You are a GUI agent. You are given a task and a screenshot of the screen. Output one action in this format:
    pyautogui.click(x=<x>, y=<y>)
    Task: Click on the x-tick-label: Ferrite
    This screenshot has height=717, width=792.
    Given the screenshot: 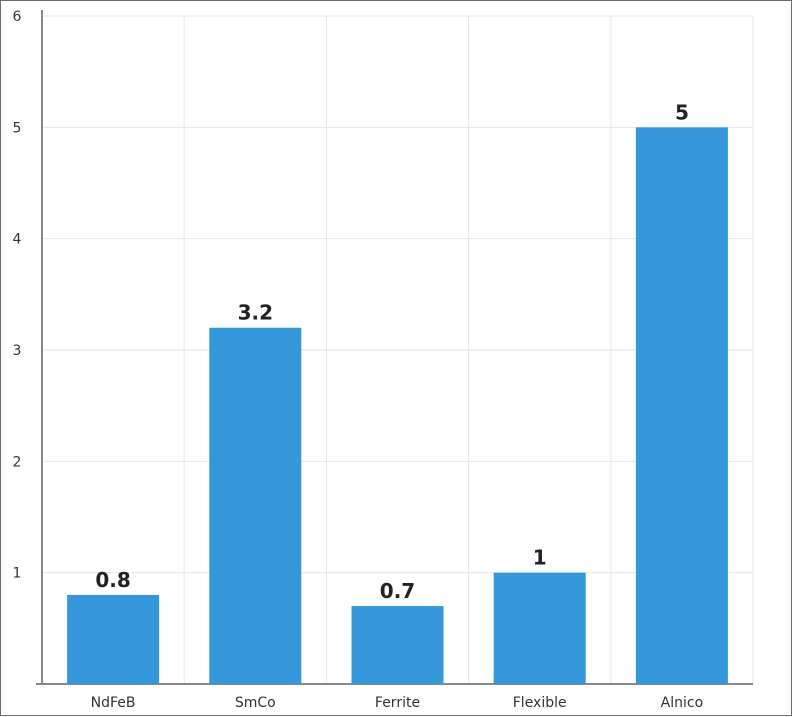 What is the action you would take?
    pyautogui.click(x=397, y=703)
    